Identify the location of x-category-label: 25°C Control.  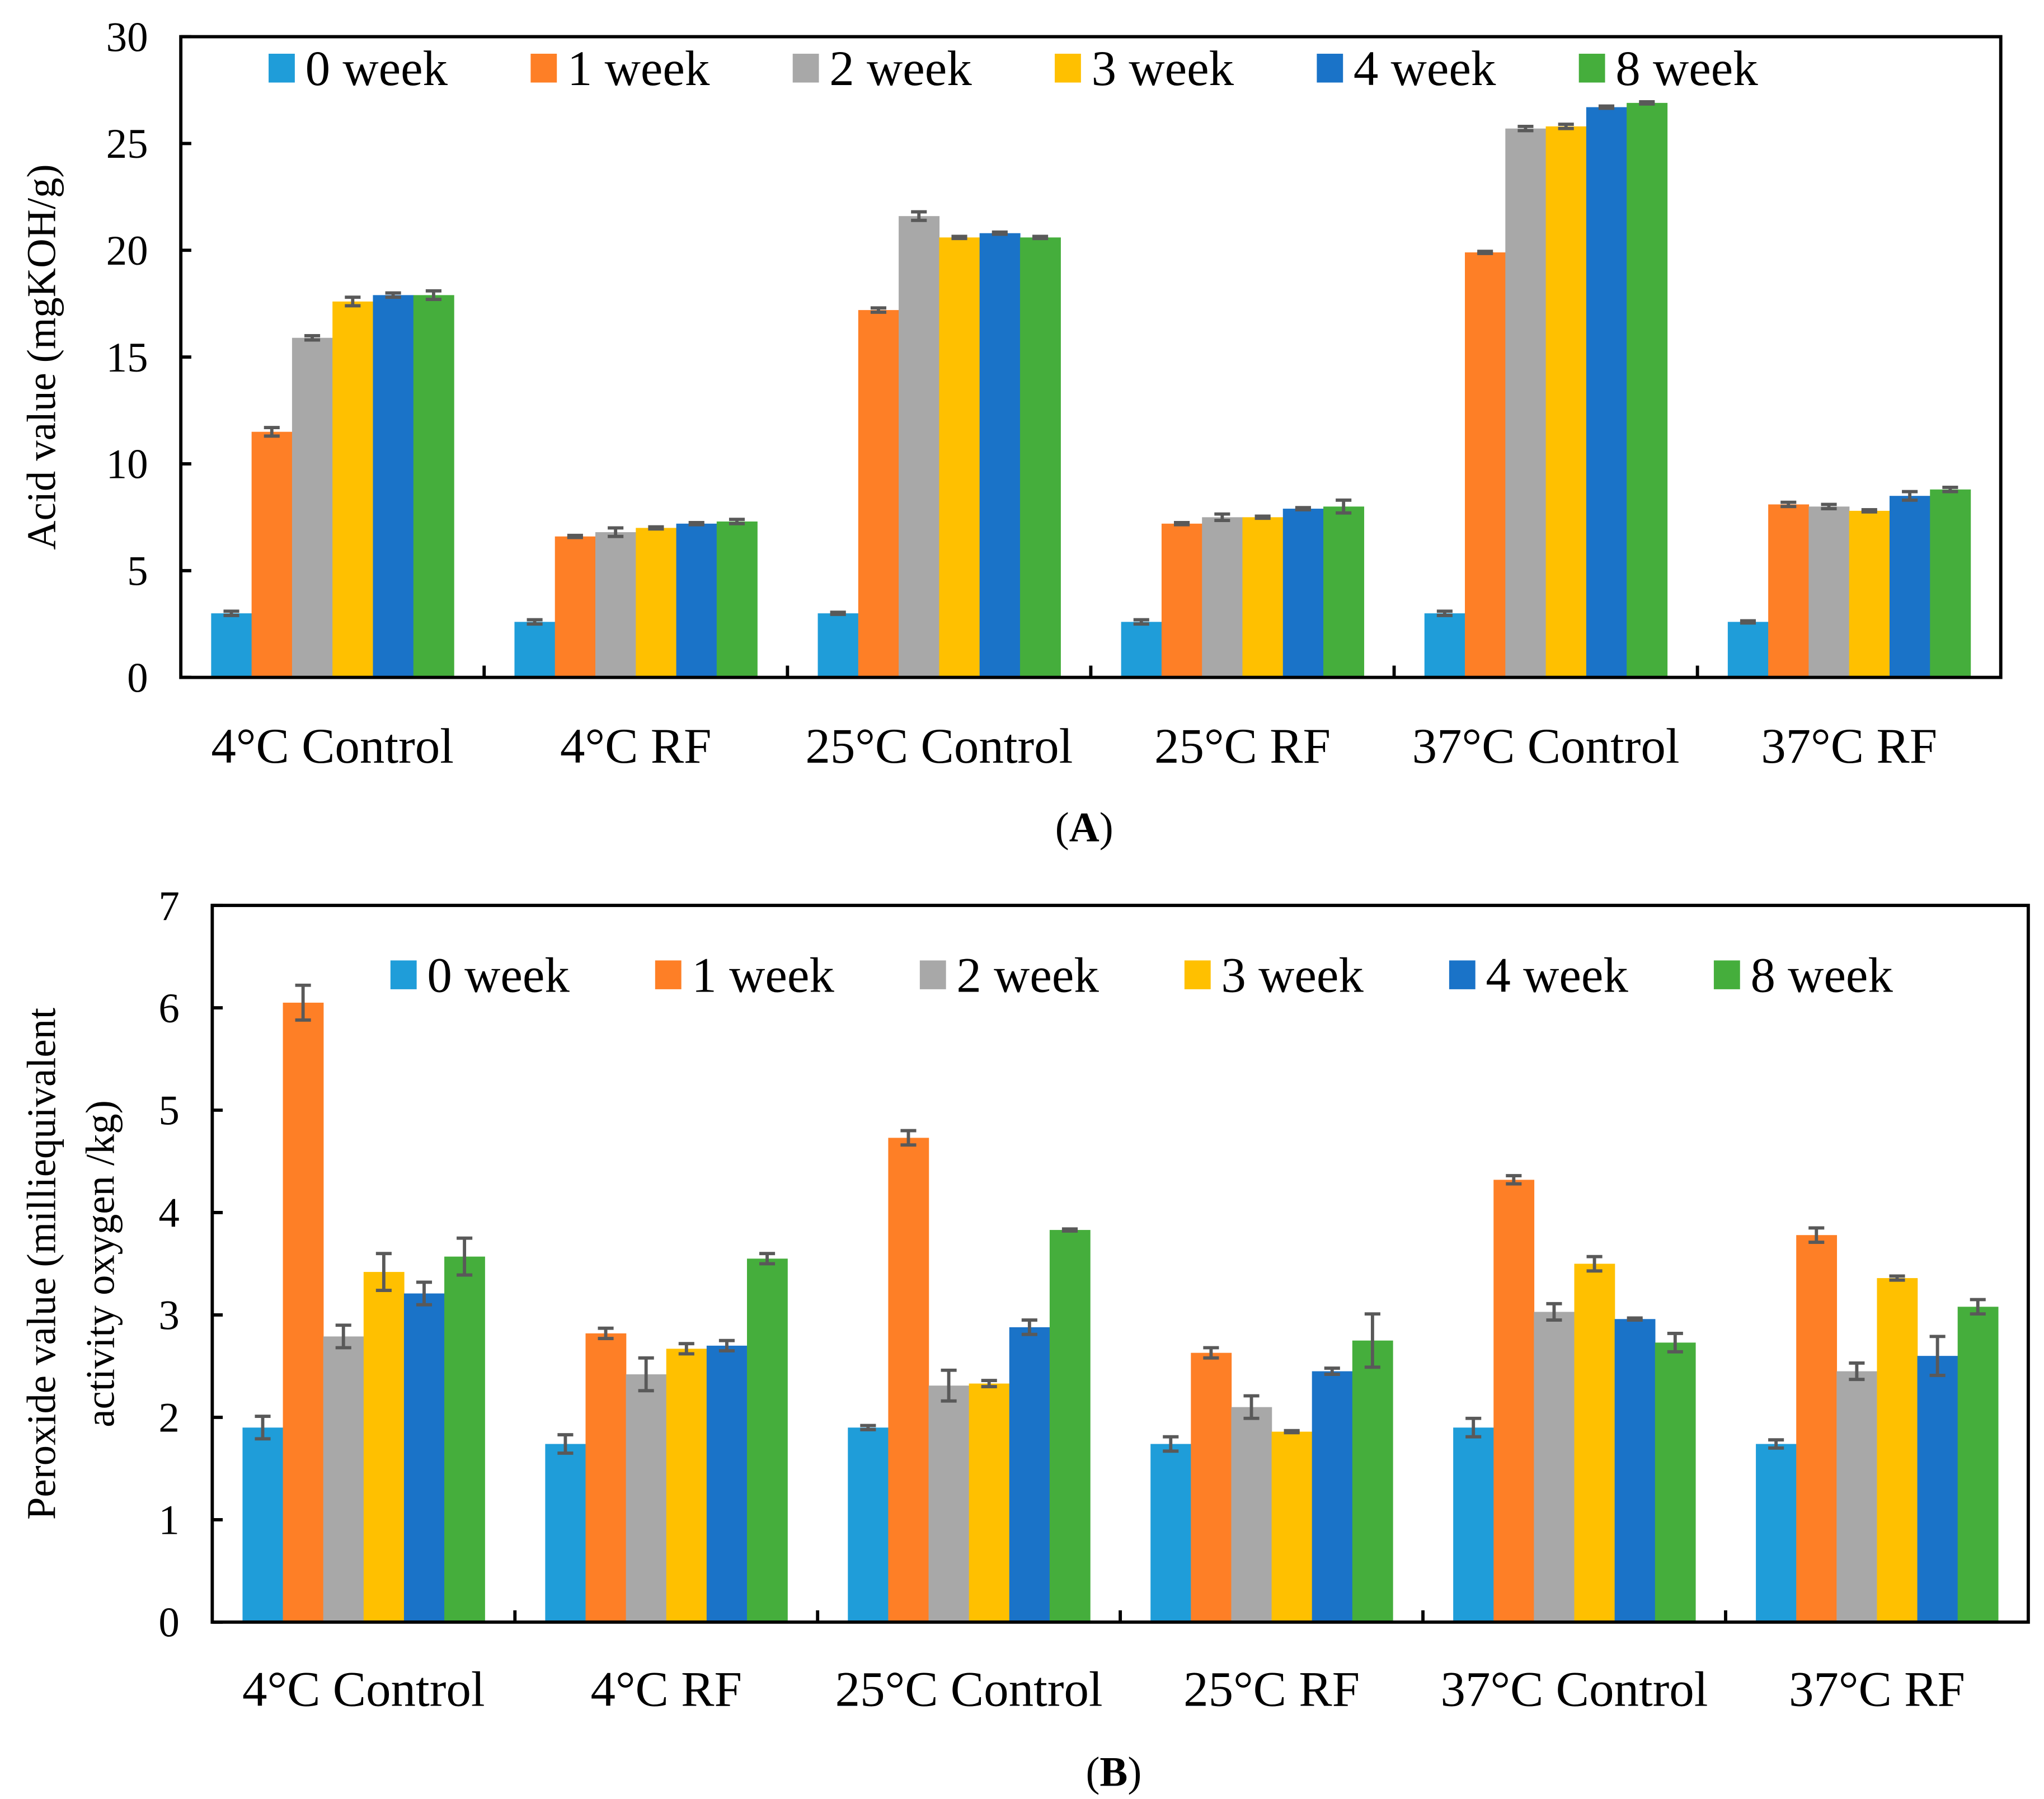
(969, 1690).